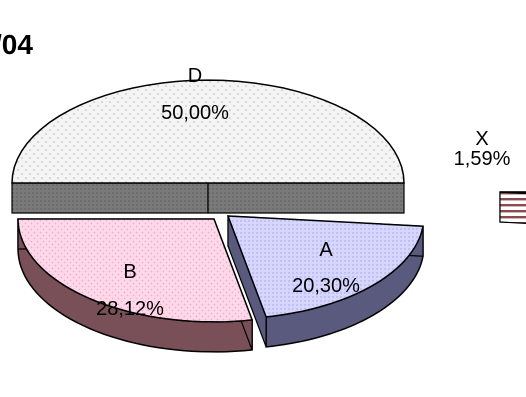 The width and height of the screenshot is (526, 397). Describe the element at coordinates (16, 44) in the screenshot. I see `chart-title: /04` at that location.